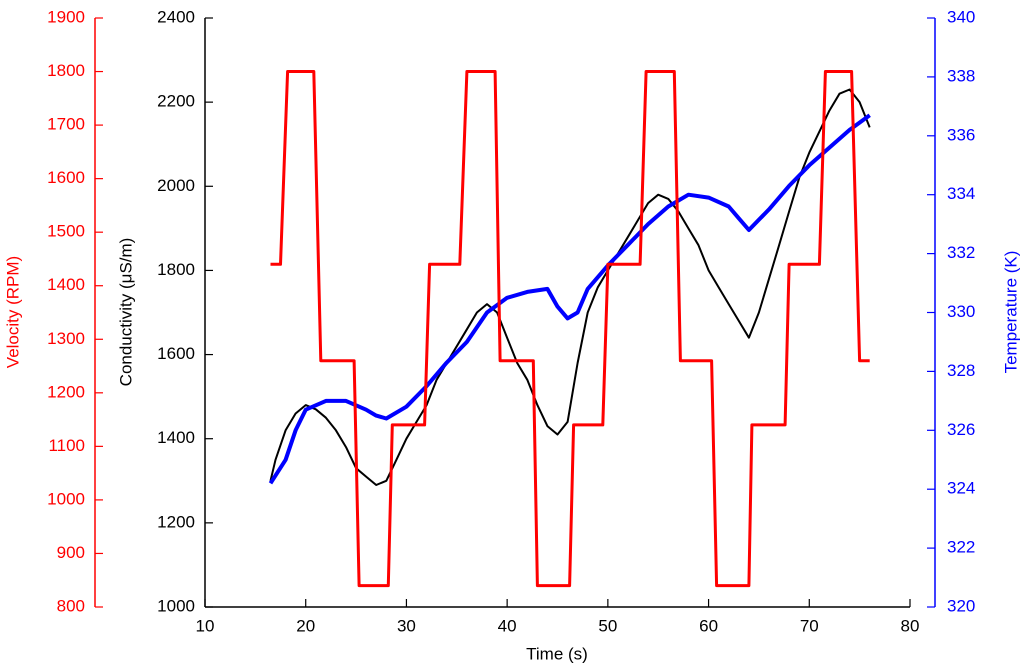 This screenshot has width=1024, height=671. Describe the element at coordinates (66, 70) in the screenshot. I see `y3-tick-label: 1800` at that location.